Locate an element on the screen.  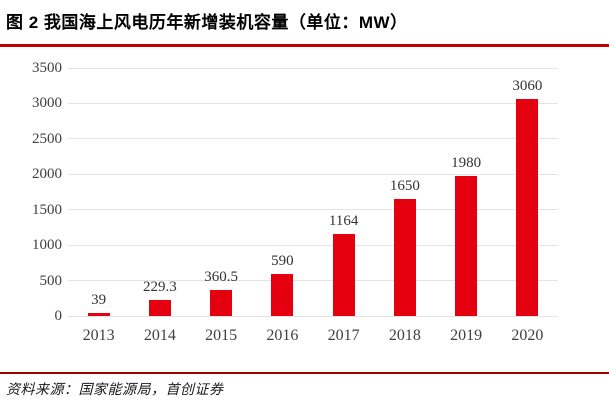
x-tick-label: 2015 is located at coordinates (221, 335).